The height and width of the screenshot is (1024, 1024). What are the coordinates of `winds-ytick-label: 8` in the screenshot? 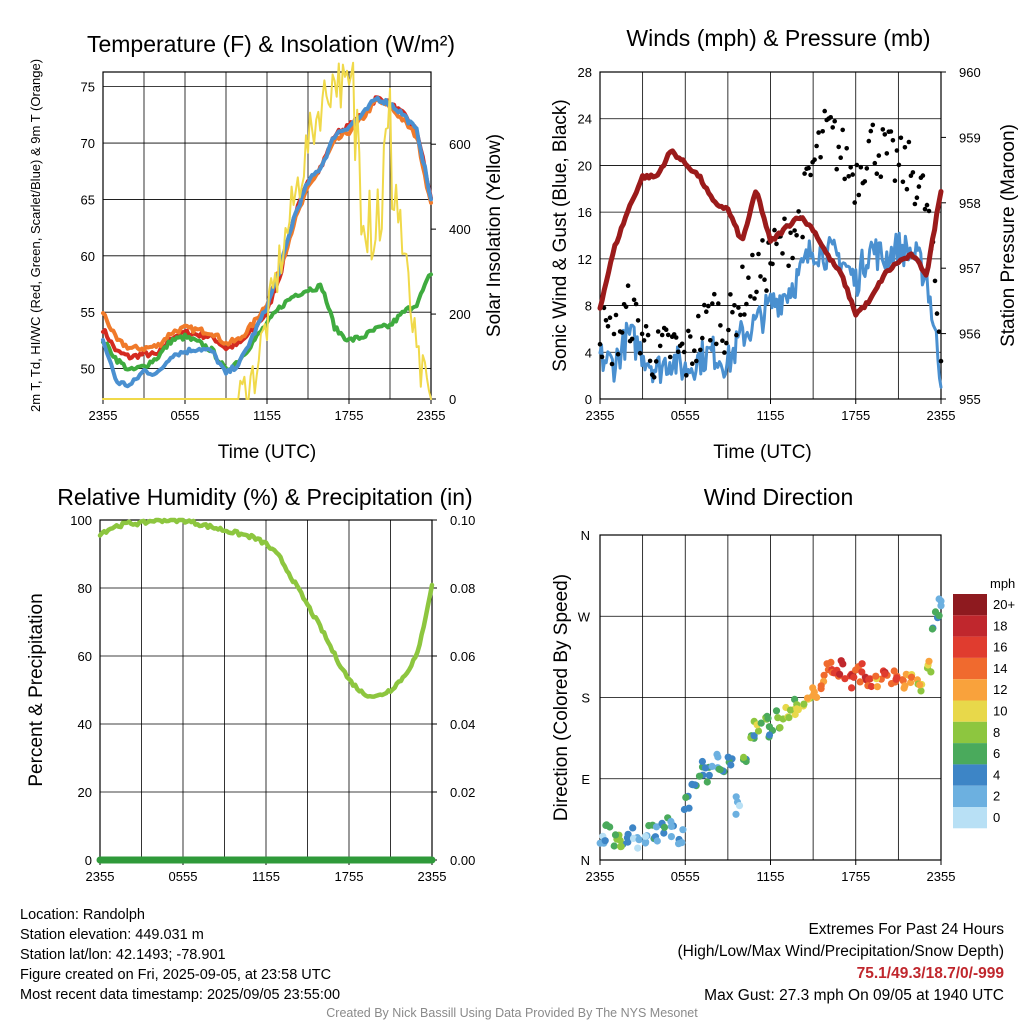 It's located at (588, 306).